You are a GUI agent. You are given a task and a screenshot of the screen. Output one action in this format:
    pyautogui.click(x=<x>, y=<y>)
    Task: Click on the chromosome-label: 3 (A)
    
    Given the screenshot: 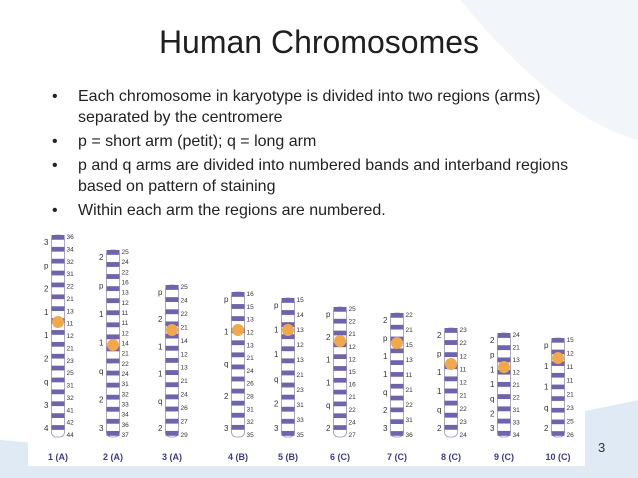 What is the action you would take?
    pyautogui.click(x=172, y=457)
    